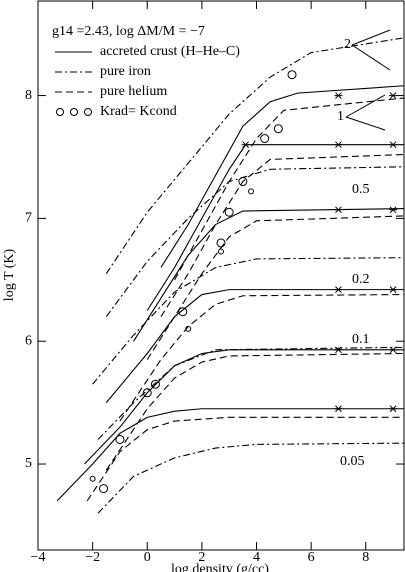 The image size is (405, 572). I want to click on y-tick-label: 8, so click(28, 95).